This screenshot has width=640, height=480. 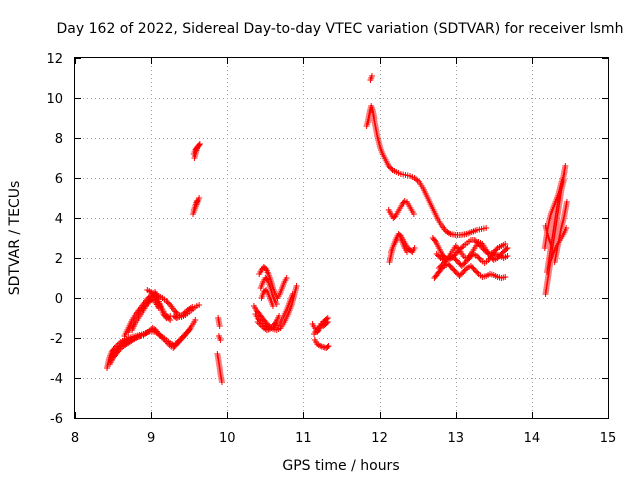 I want to click on x-tick-label: 11, so click(x=303, y=438).